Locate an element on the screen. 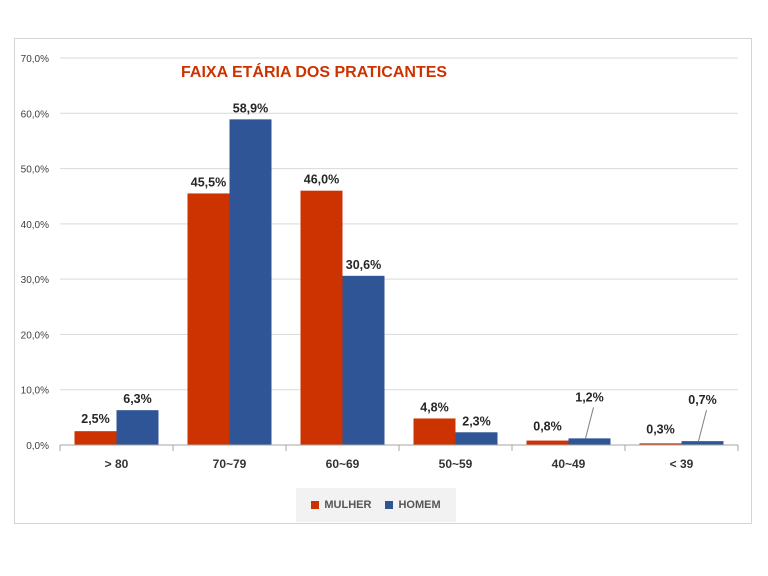 The width and height of the screenshot is (768, 576). legend-label-homem: HOMEM is located at coordinates (419, 505).